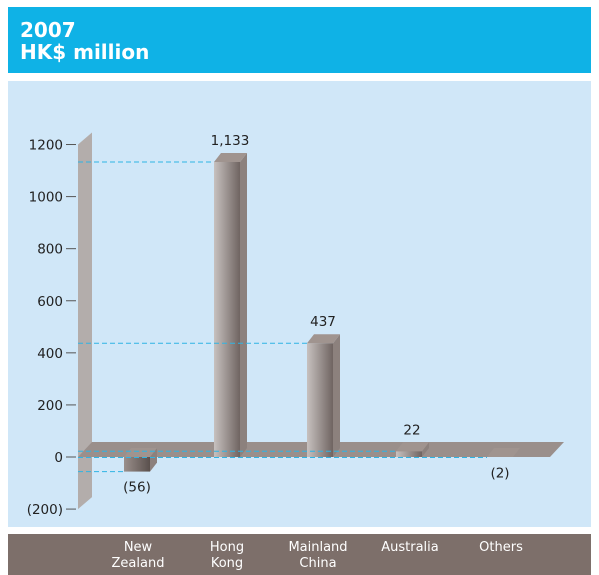 The image size is (599, 575). I want to click on y-tick-label: 400, so click(50, 354).